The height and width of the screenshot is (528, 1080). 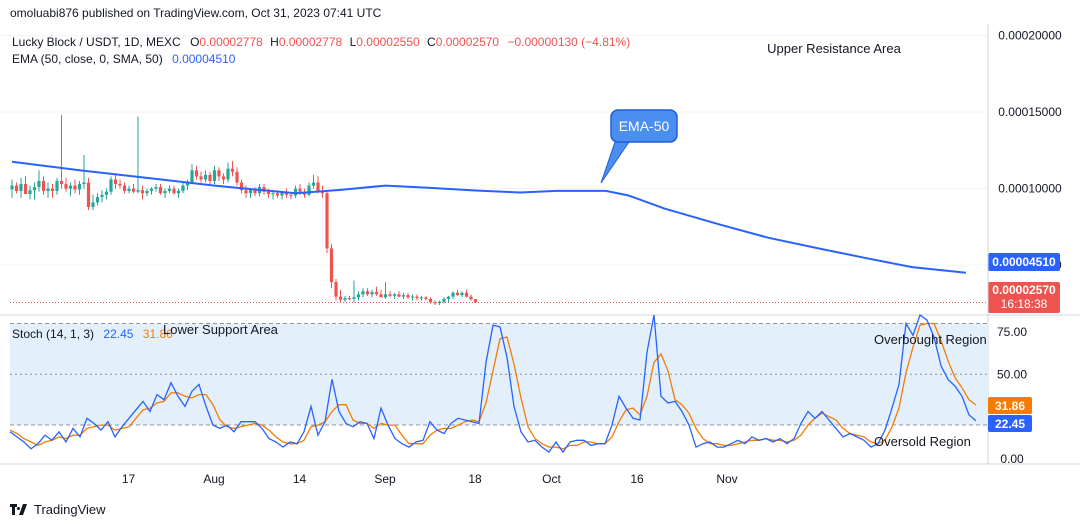 What do you see at coordinates (1030, 112) in the screenshot?
I see `price-tick-label: 0.00015000` at bounding box center [1030, 112].